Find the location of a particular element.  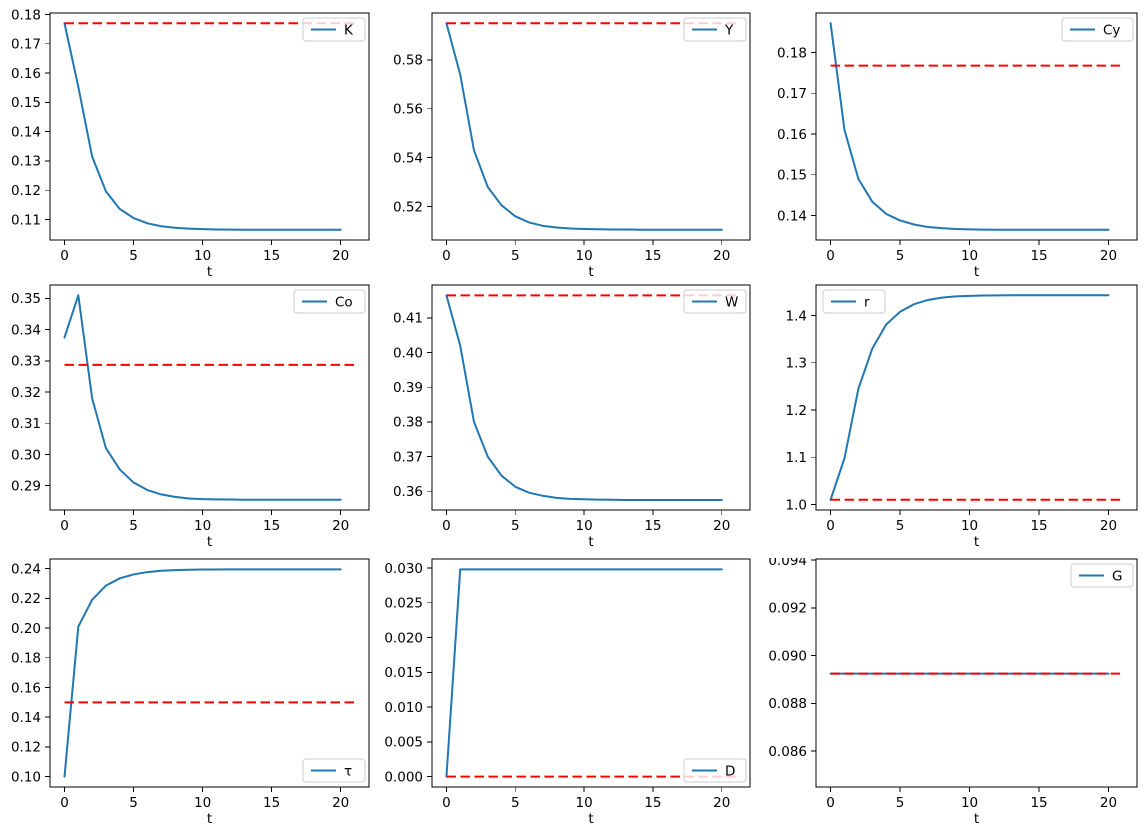

plot-canvas: 0.14 0.15 0.16 0.17 0.18 0 5 10 15 20 t Cy is located at coordinates (957, 145).